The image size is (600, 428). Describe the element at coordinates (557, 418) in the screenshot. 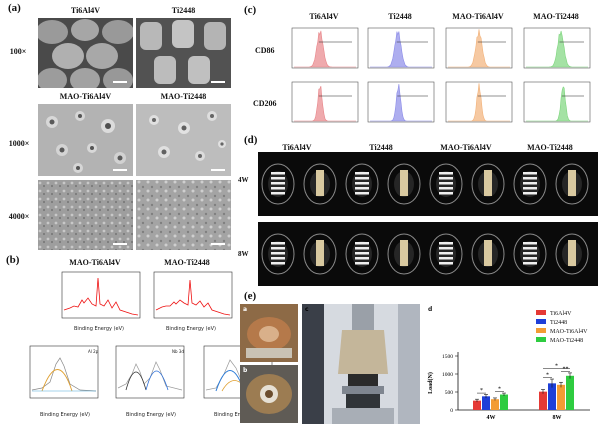

I see `x-category-label: 8W` at that location.